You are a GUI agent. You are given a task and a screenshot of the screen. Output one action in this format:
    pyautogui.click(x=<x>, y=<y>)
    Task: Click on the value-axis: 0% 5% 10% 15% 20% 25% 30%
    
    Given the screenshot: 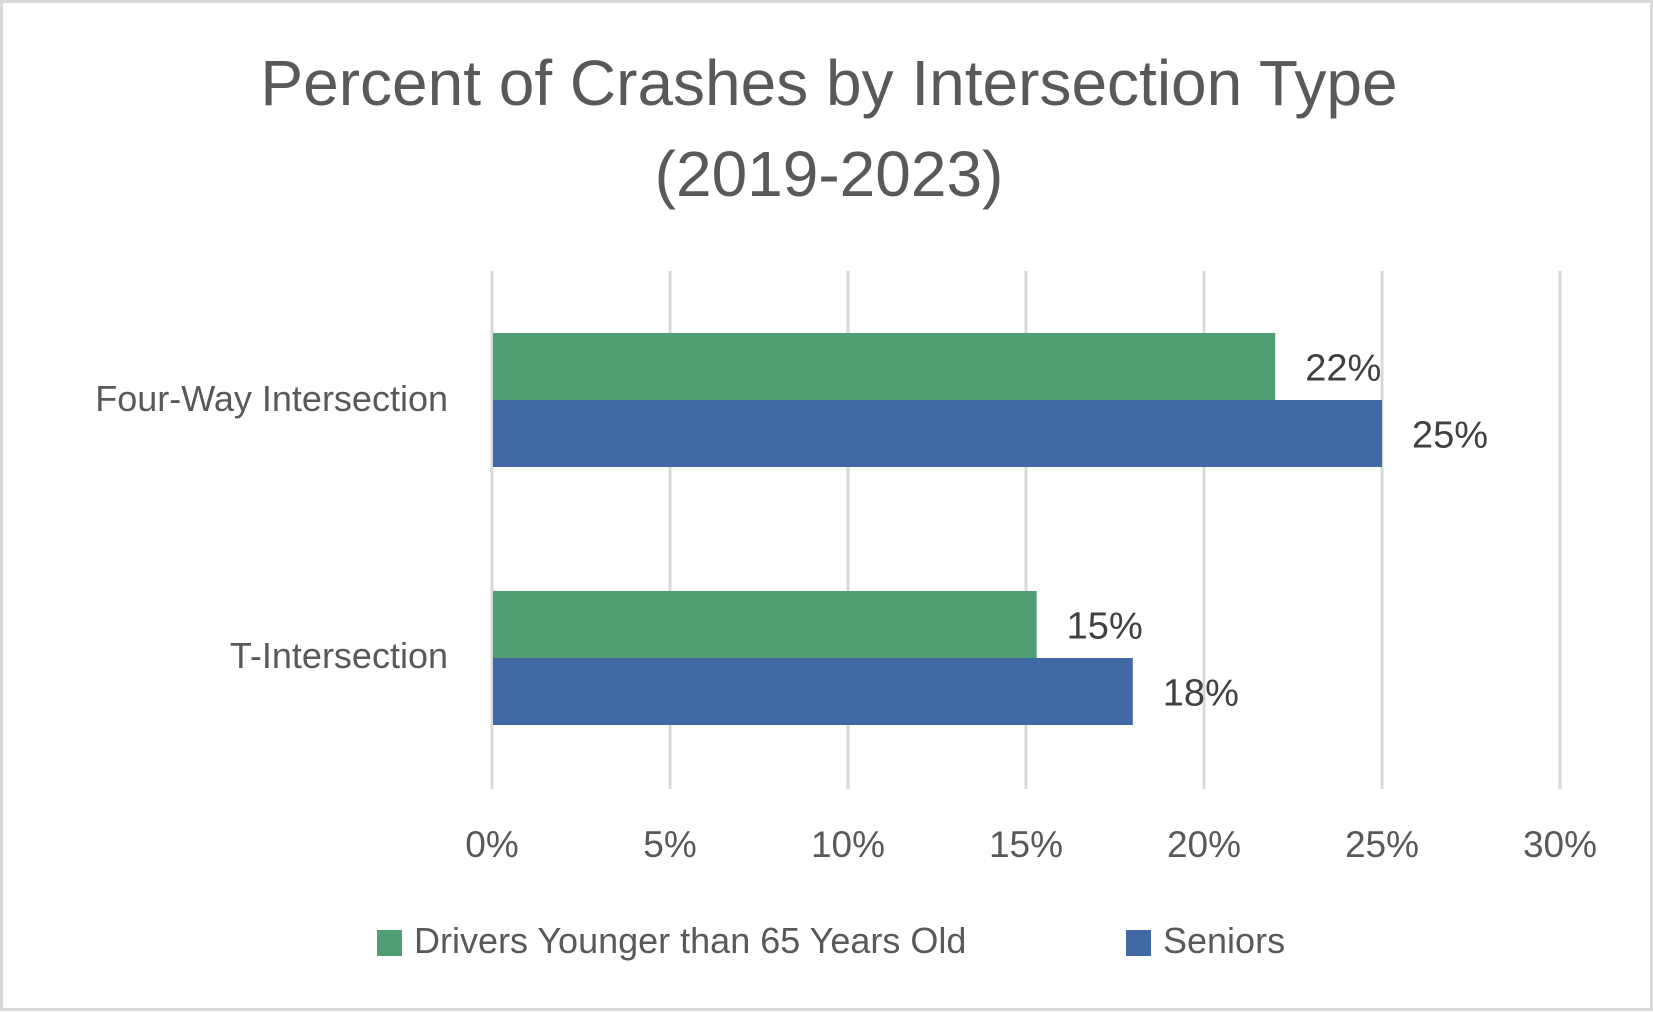 What is the action you would take?
    pyautogui.click(x=1031, y=844)
    